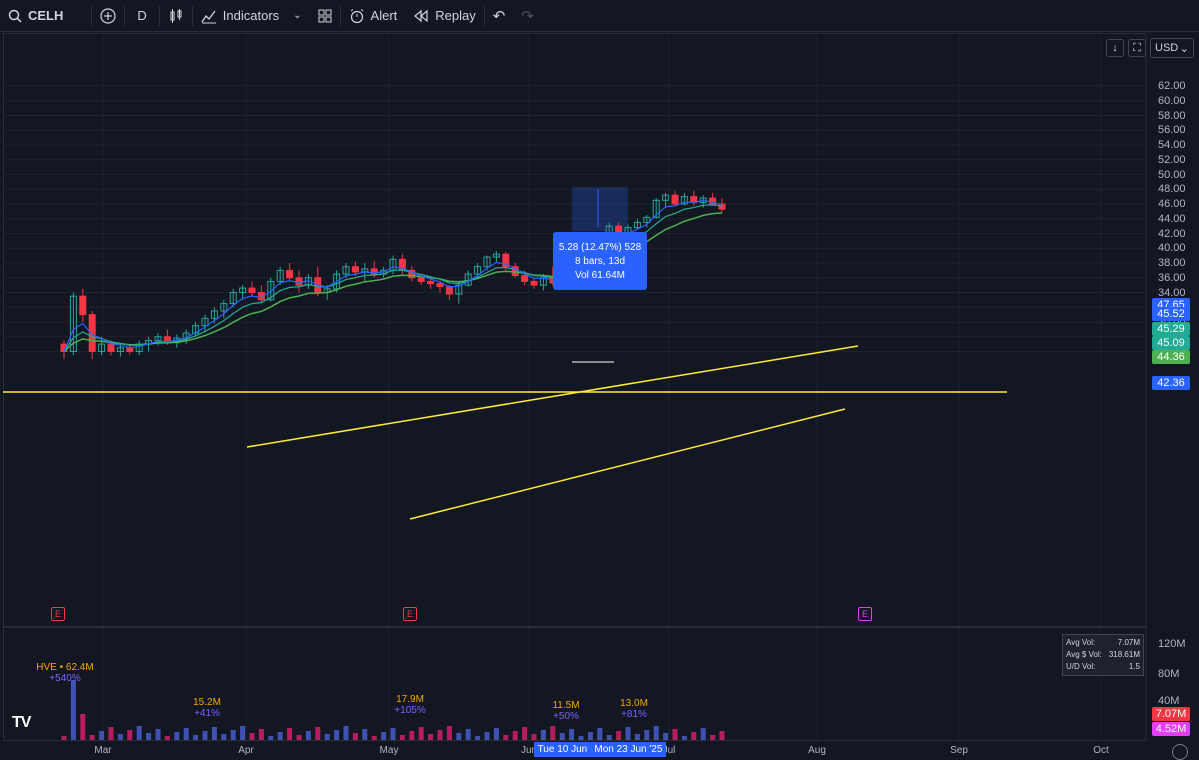 The image size is (1199, 760). What do you see at coordinates (1137, 48) in the screenshot?
I see `fullscreen-icon: ⛶` at bounding box center [1137, 48].